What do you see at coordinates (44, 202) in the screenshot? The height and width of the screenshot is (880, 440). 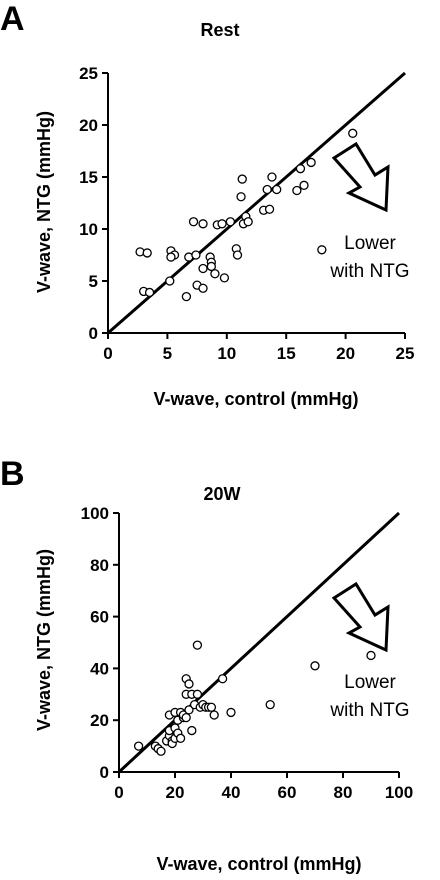 I see `y-axis-label-a: V-wave, NTG (mmHg)` at bounding box center [44, 202].